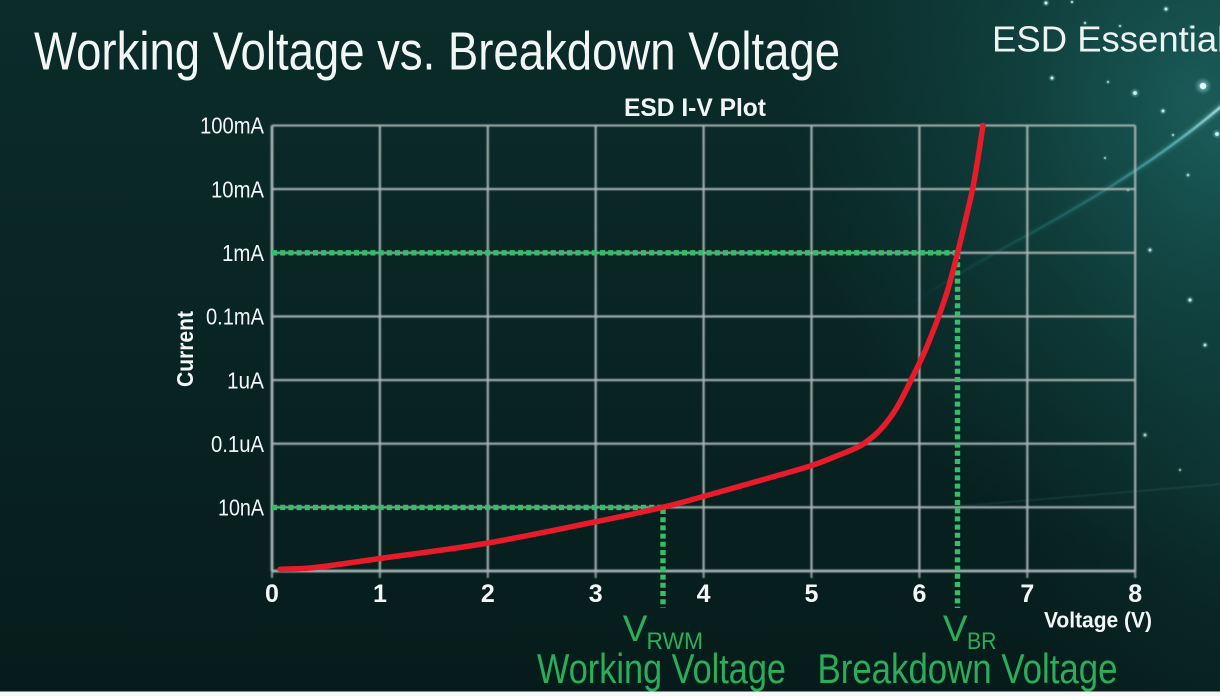 This screenshot has width=1220, height=696. Describe the element at coordinates (968, 668) in the screenshot. I see `svg-text: Breakdown Voltage` at that location.